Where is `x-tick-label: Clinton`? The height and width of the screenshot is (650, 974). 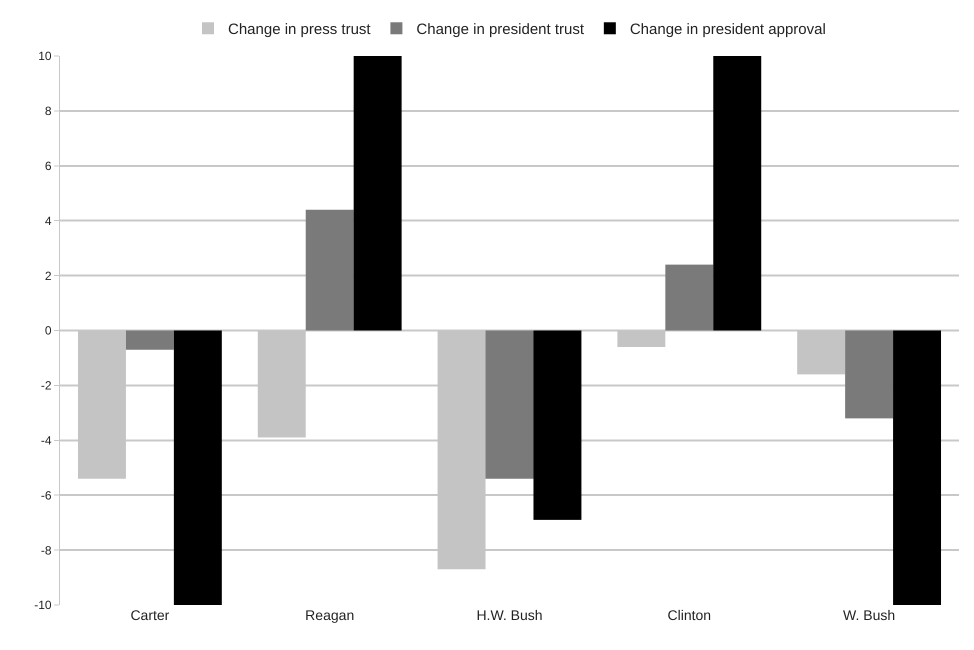 x-tick-label: Clinton is located at coordinates (690, 615).